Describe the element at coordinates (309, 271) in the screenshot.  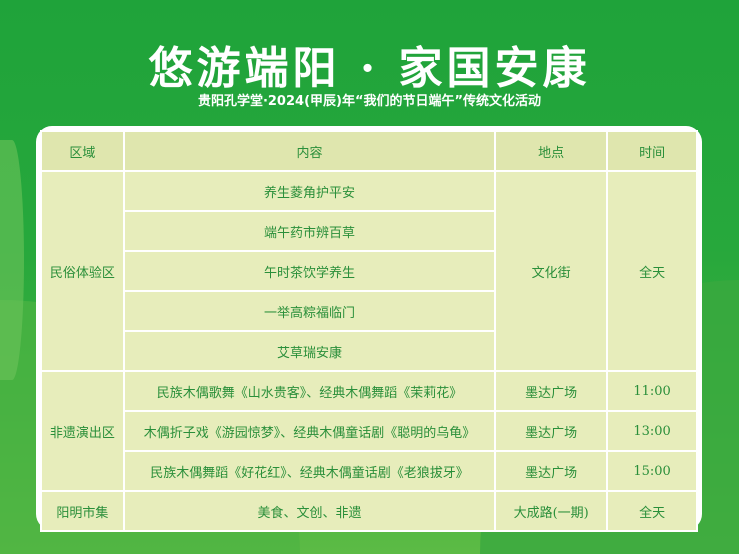
I see `content-cell: 午时茶饮学养生` at that location.